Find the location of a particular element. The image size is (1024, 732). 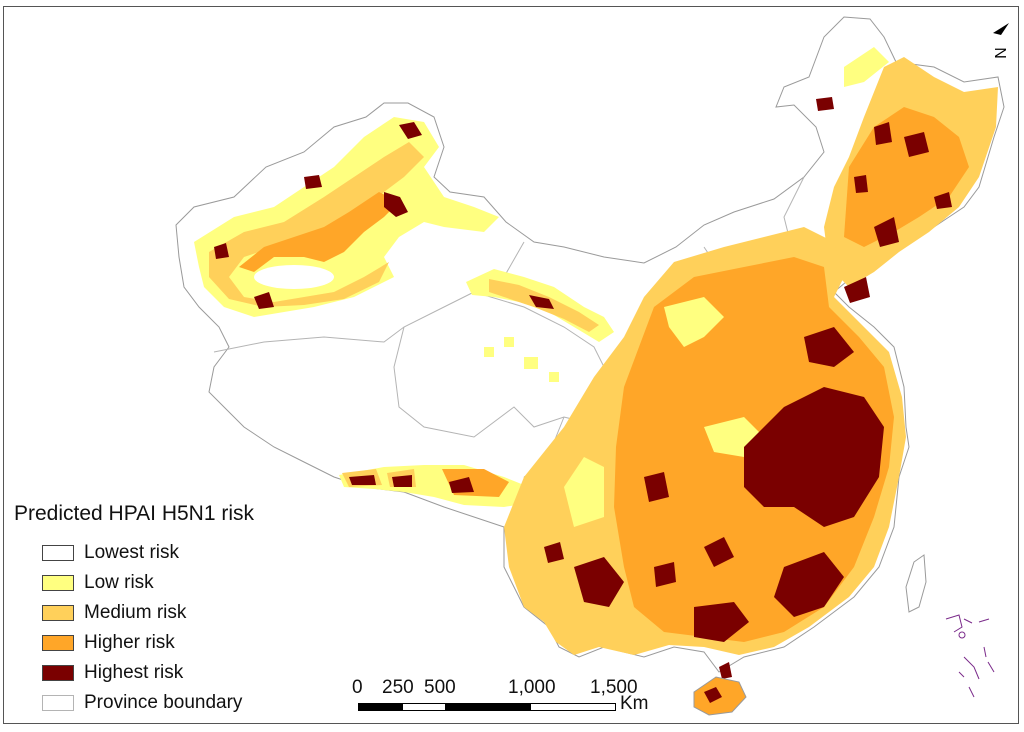

legend-item-low: Low risk is located at coordinates (134, 583).